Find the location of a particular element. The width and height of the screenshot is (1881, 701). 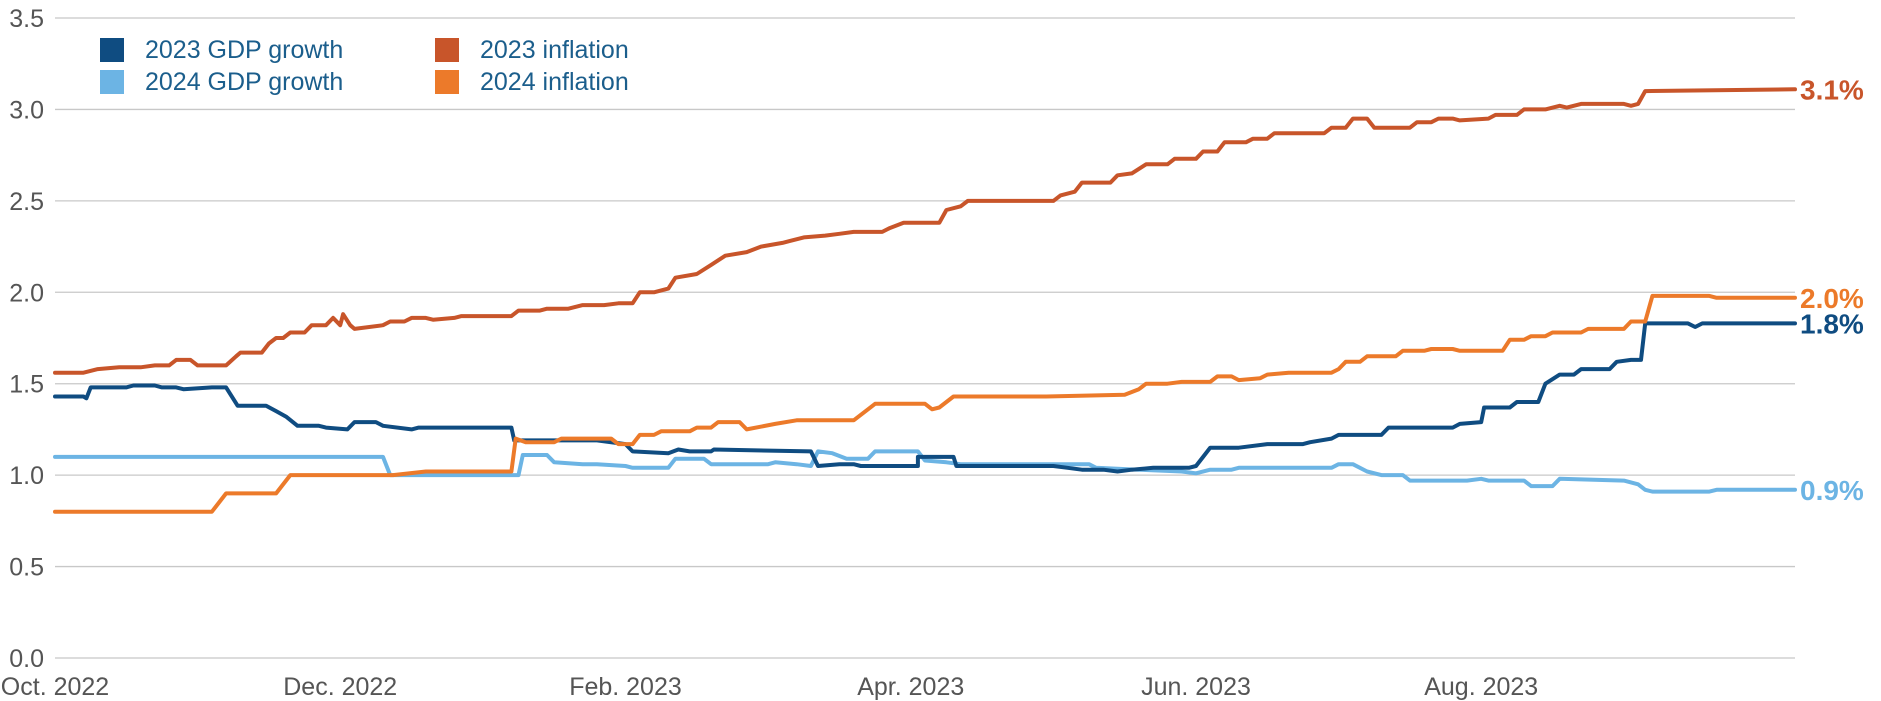

x-tick-label: Apr. 2023 is located at coordinates (910, 687).